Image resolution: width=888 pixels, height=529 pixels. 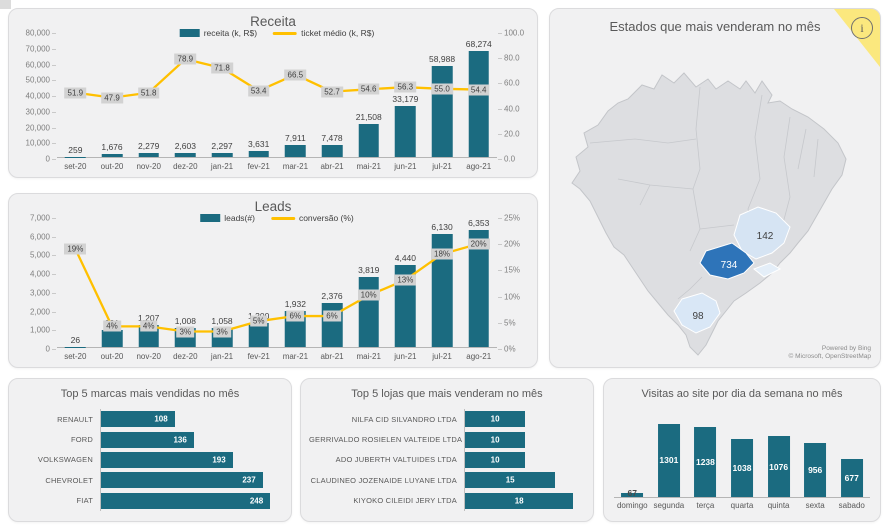 I want to click on bar-slot-mar-21: 7,911, so click(x=295, y=95).